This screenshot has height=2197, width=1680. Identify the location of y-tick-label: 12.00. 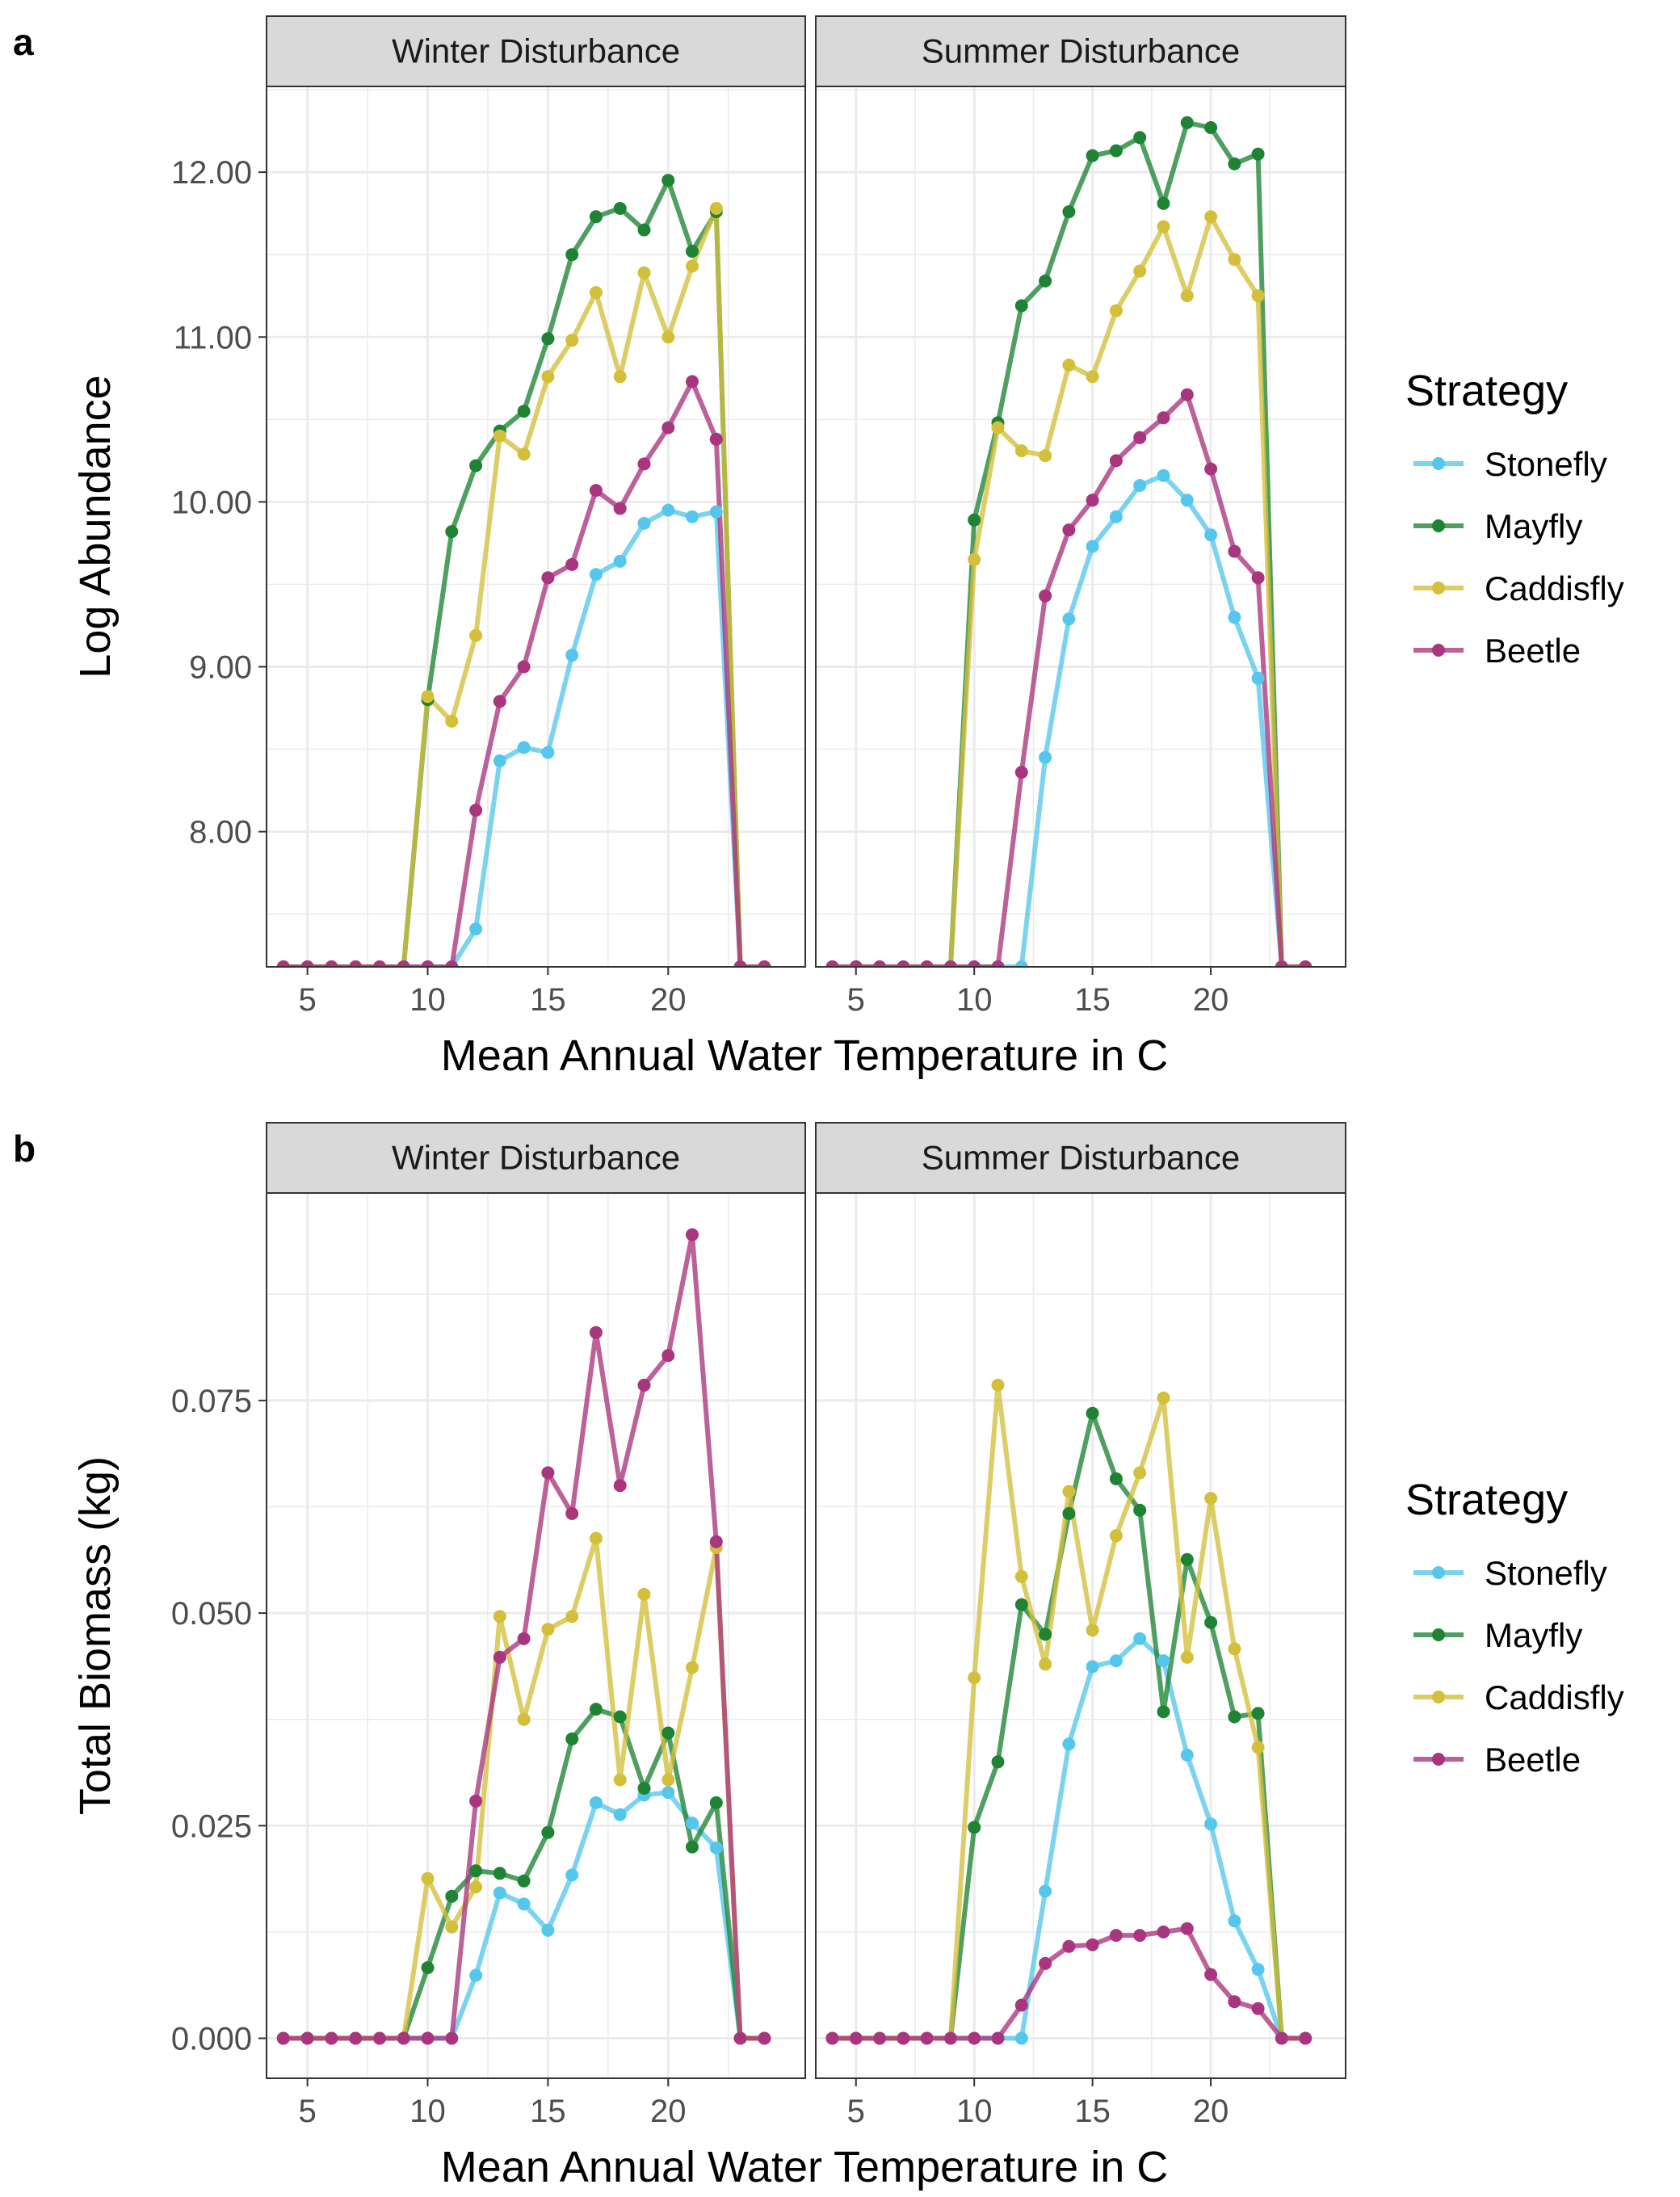
(212, 173).